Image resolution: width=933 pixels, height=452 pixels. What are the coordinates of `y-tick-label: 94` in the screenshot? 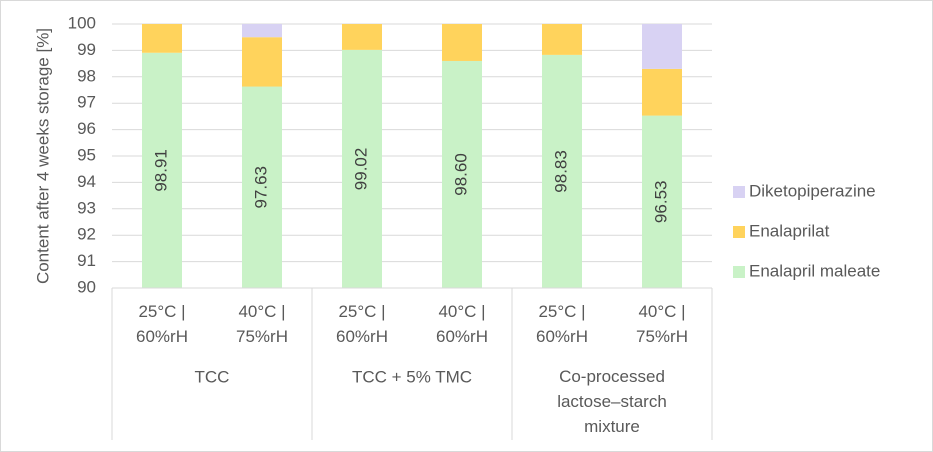 It's located at (86, 181).